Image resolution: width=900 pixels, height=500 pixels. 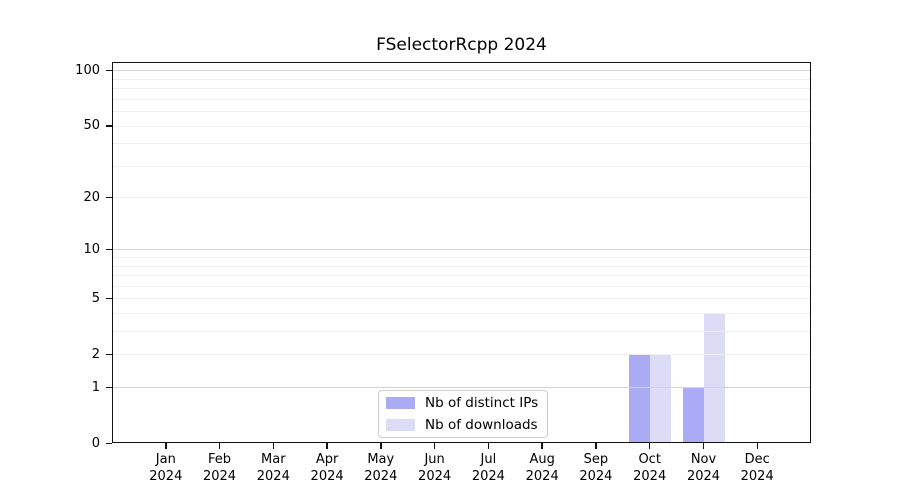 What do you see at coordinates (91, 197) in the screenshot?
I see `y-axis-tick-label: 20` at bounding box center [91, 197].